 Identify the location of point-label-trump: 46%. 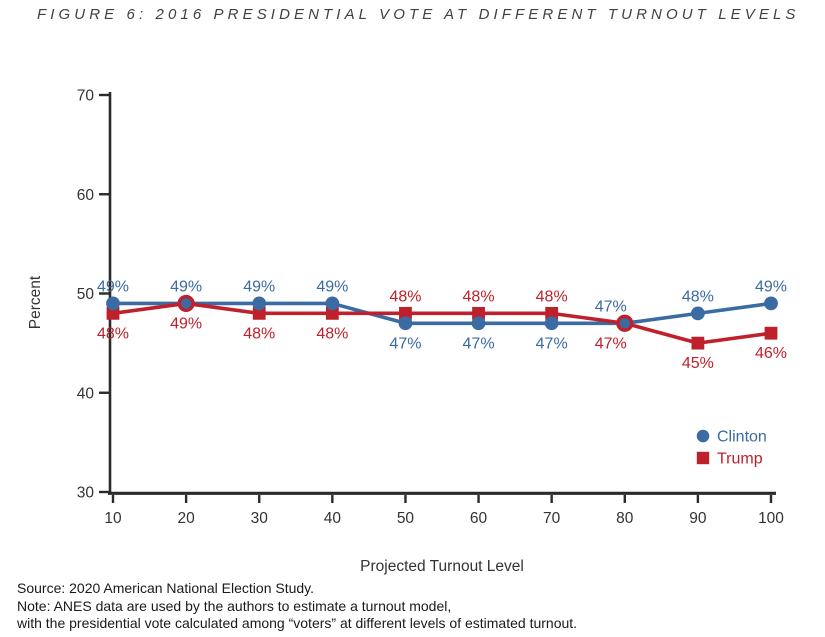
(771, 353).